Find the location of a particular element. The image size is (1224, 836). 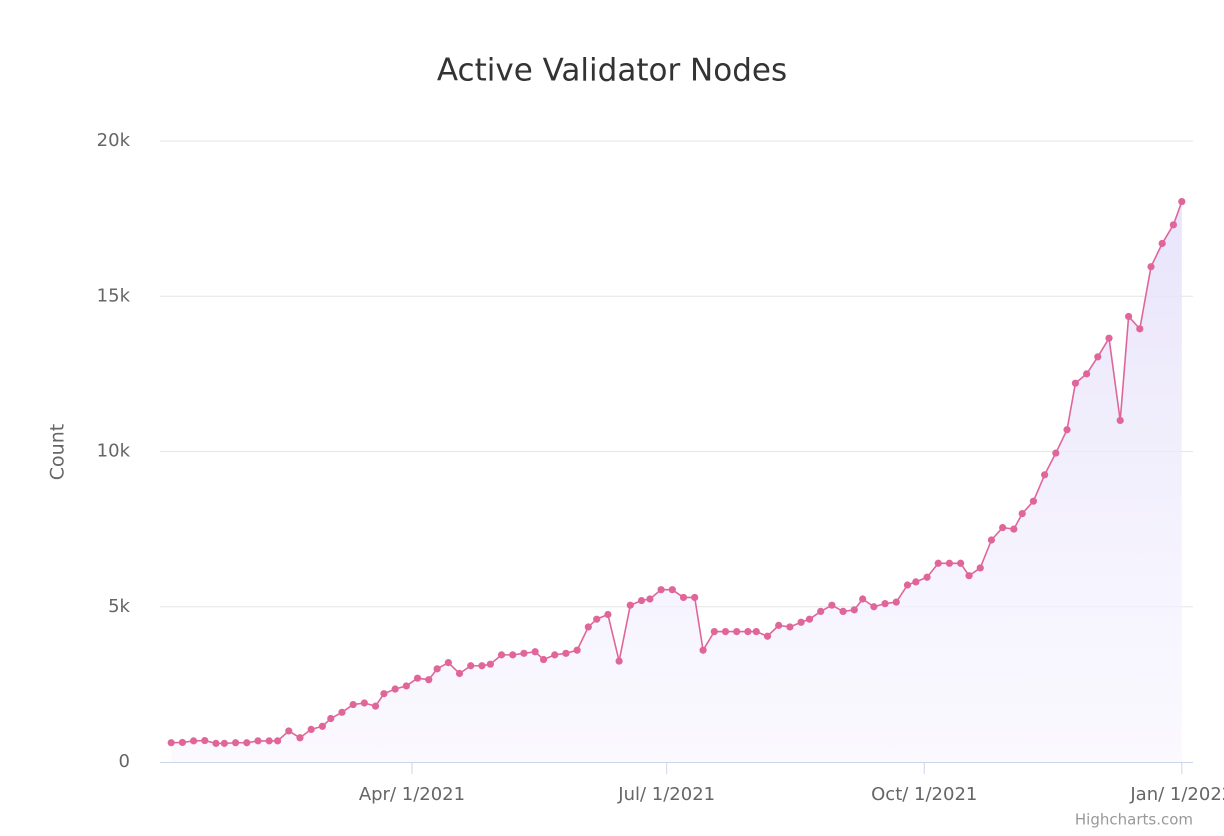

x-tick-label: Jul/ 1/2021 is located at coordinates (666, 794).